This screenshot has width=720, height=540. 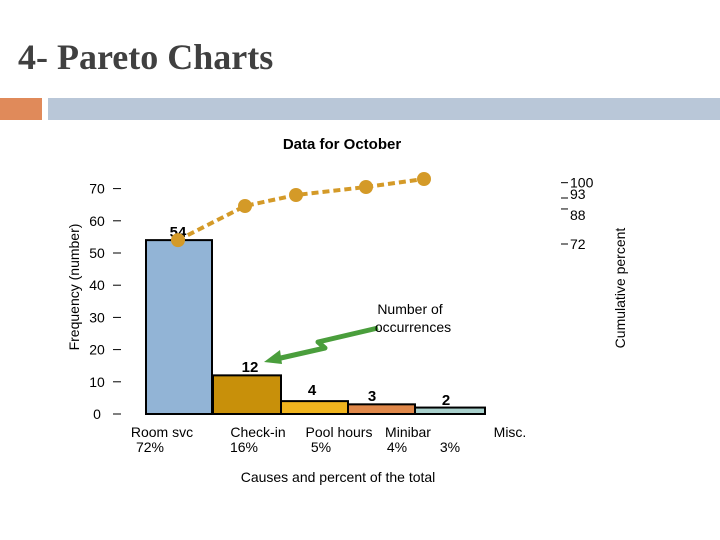 What do you see at coordinates (408, 432) in the screenshot?
I see `category-label: Minibar` at bounding box center [408, 432].